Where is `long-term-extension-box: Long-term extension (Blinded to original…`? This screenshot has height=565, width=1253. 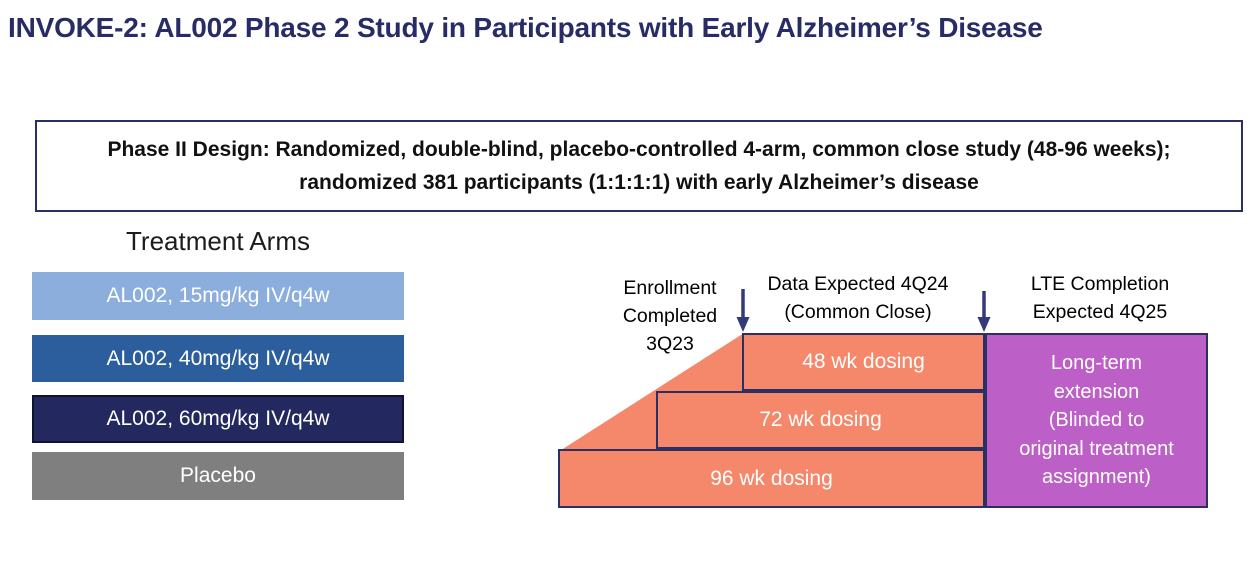 long-term-extension-box: Long-term extension (Blinded to original… is located at coordinates (1096, 420).